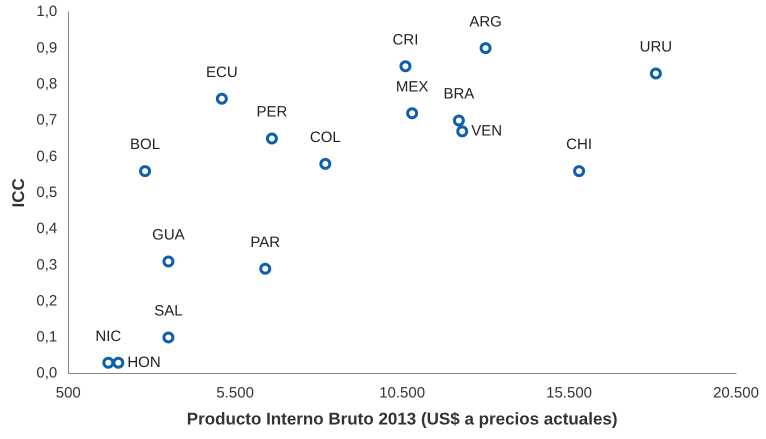 The height and width of the screenshot is (439, 766). Describe the element at coordinates (47, 192) in the screenshot. I see `y-tick-label: 0,5` at that location.